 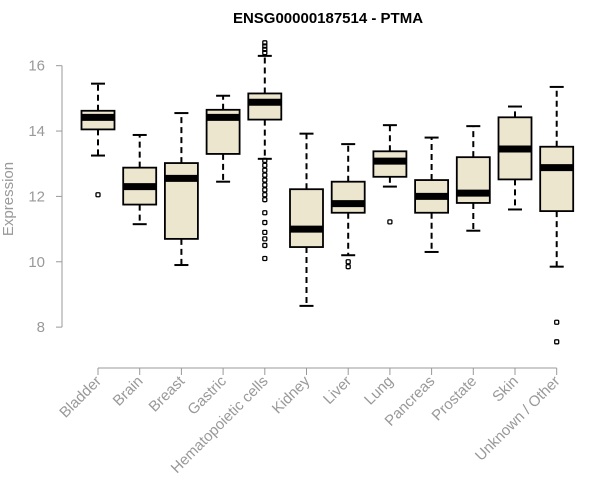 What do you see at coordinates (379, 391) in the screenshot?
I see `x-tick-label: Lung` at bounding box center [379, 391].